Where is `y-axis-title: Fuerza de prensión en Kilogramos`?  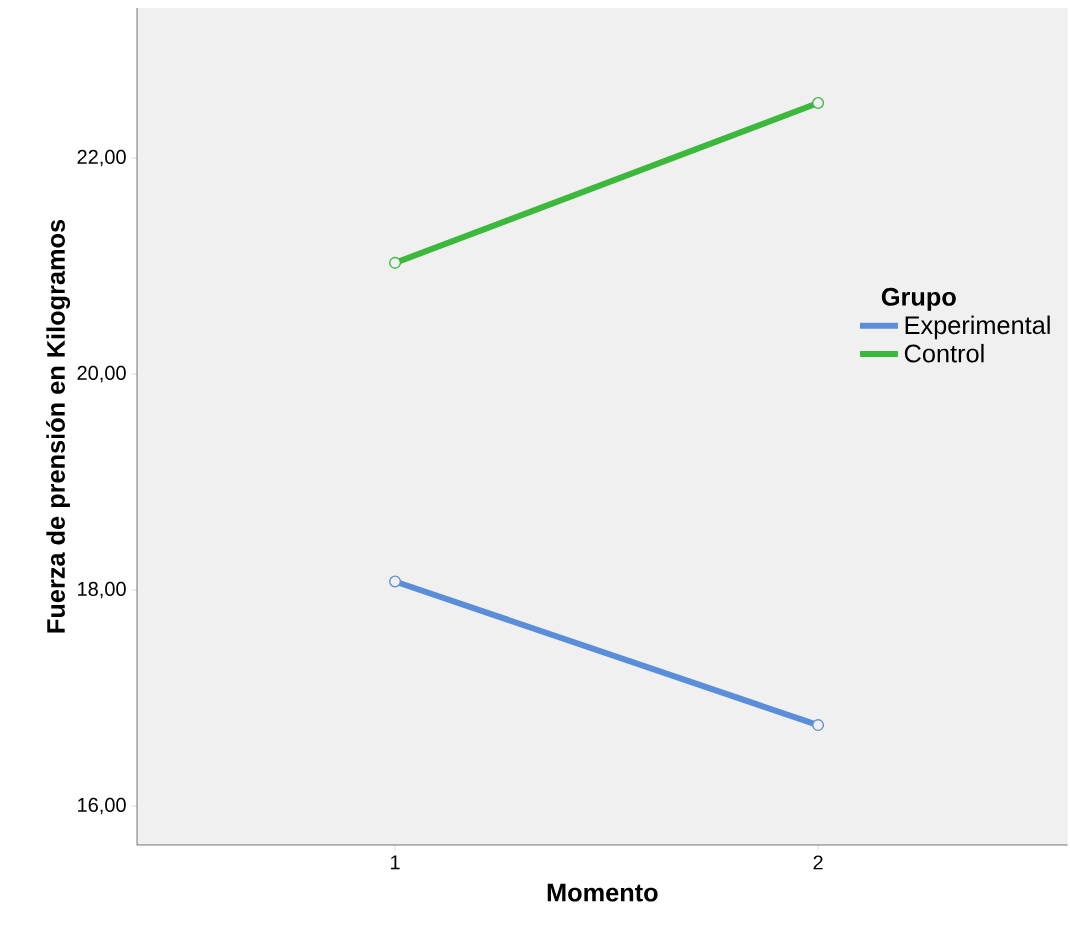 y-axis-title: Fuerza de prensión en Kilogramos is located at coordinates (58, 426).